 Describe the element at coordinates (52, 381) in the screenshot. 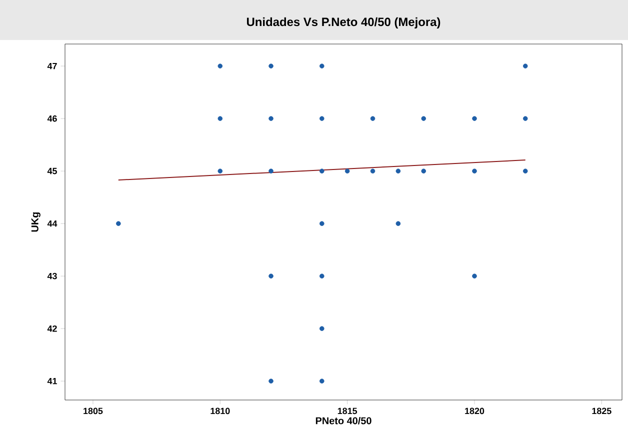

I see `y-tick-label: 41` at that location.